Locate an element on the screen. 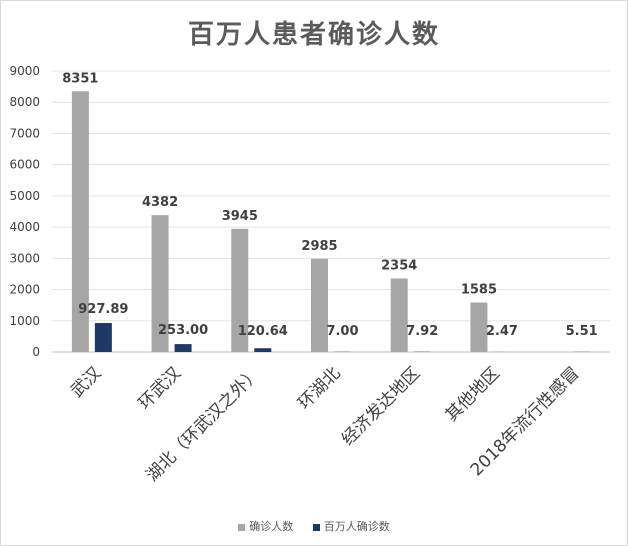 The height and width of the screenshot is (546, 628). legend-item-confirmed: 确诊人数 is located at coordinates (265, 526).